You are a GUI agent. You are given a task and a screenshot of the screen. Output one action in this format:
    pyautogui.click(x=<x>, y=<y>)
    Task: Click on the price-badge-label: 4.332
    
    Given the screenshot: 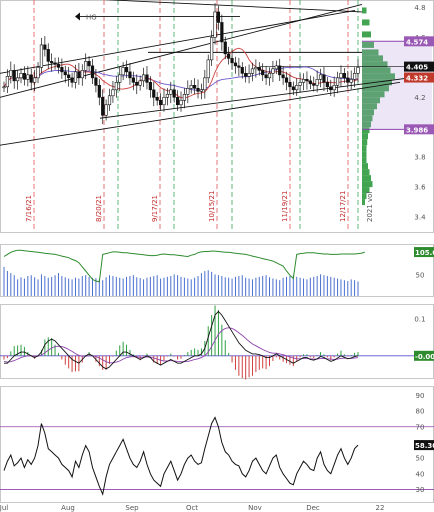 What is the action you would take?
    pyautogui.click(x=417, y=79)
    